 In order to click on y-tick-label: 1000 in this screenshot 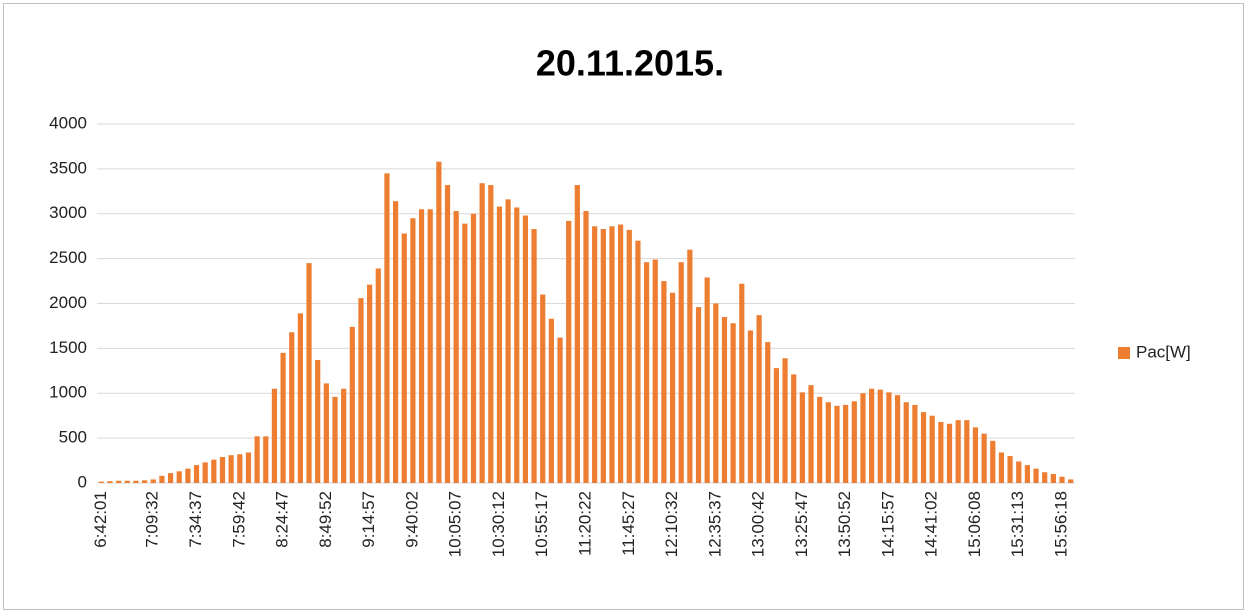, I will do `click(68, 392)`.